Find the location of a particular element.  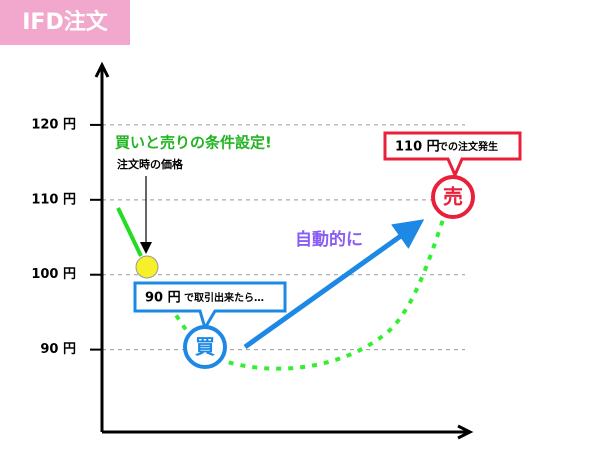

title: IFD注文 is located at coordinates (65, 22).